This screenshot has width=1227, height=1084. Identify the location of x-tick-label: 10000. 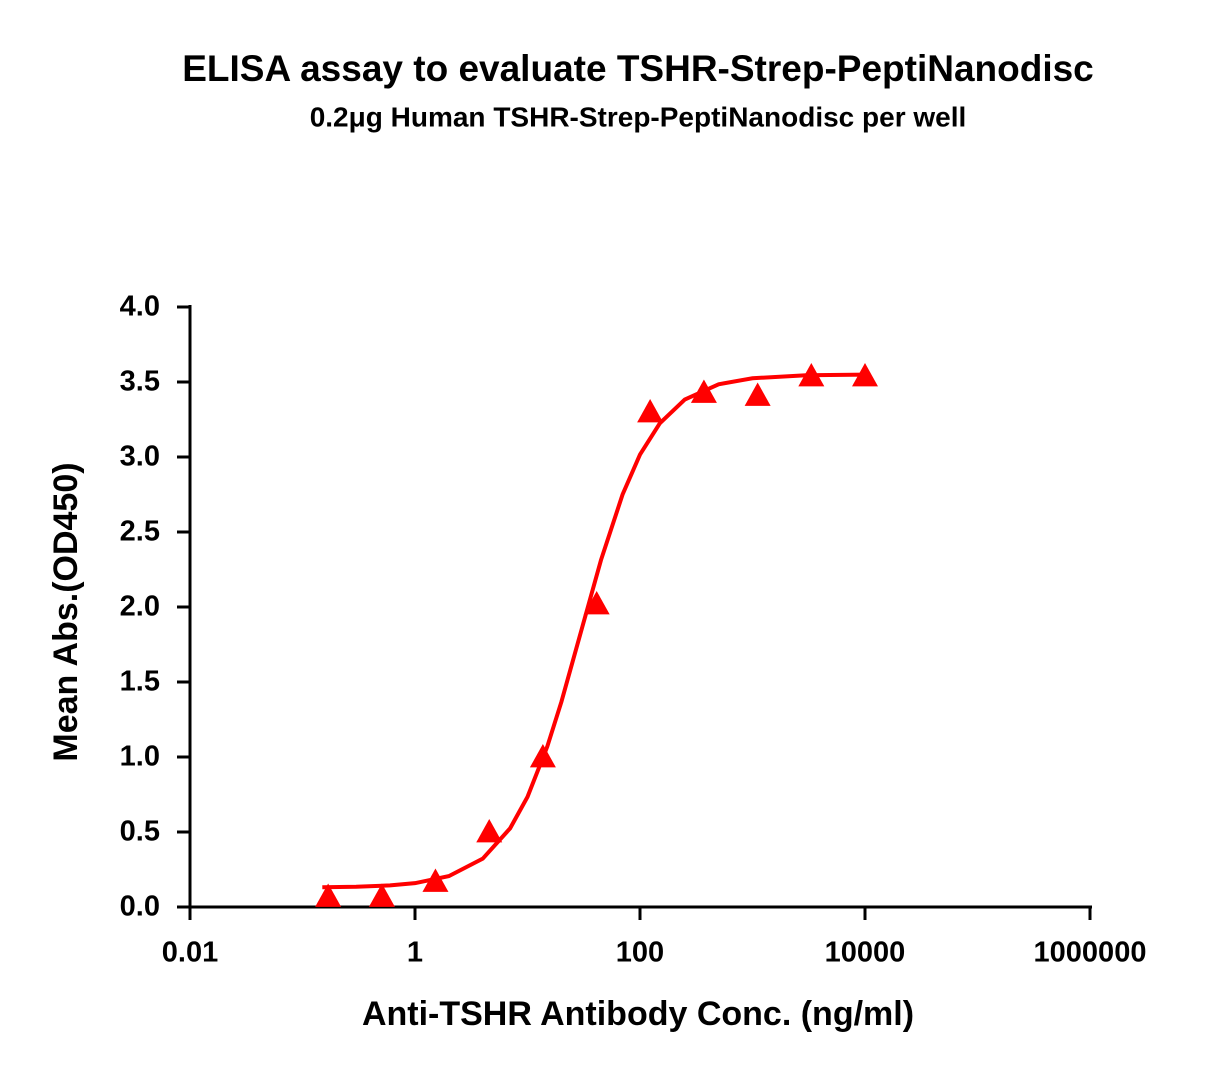
(865, 953).